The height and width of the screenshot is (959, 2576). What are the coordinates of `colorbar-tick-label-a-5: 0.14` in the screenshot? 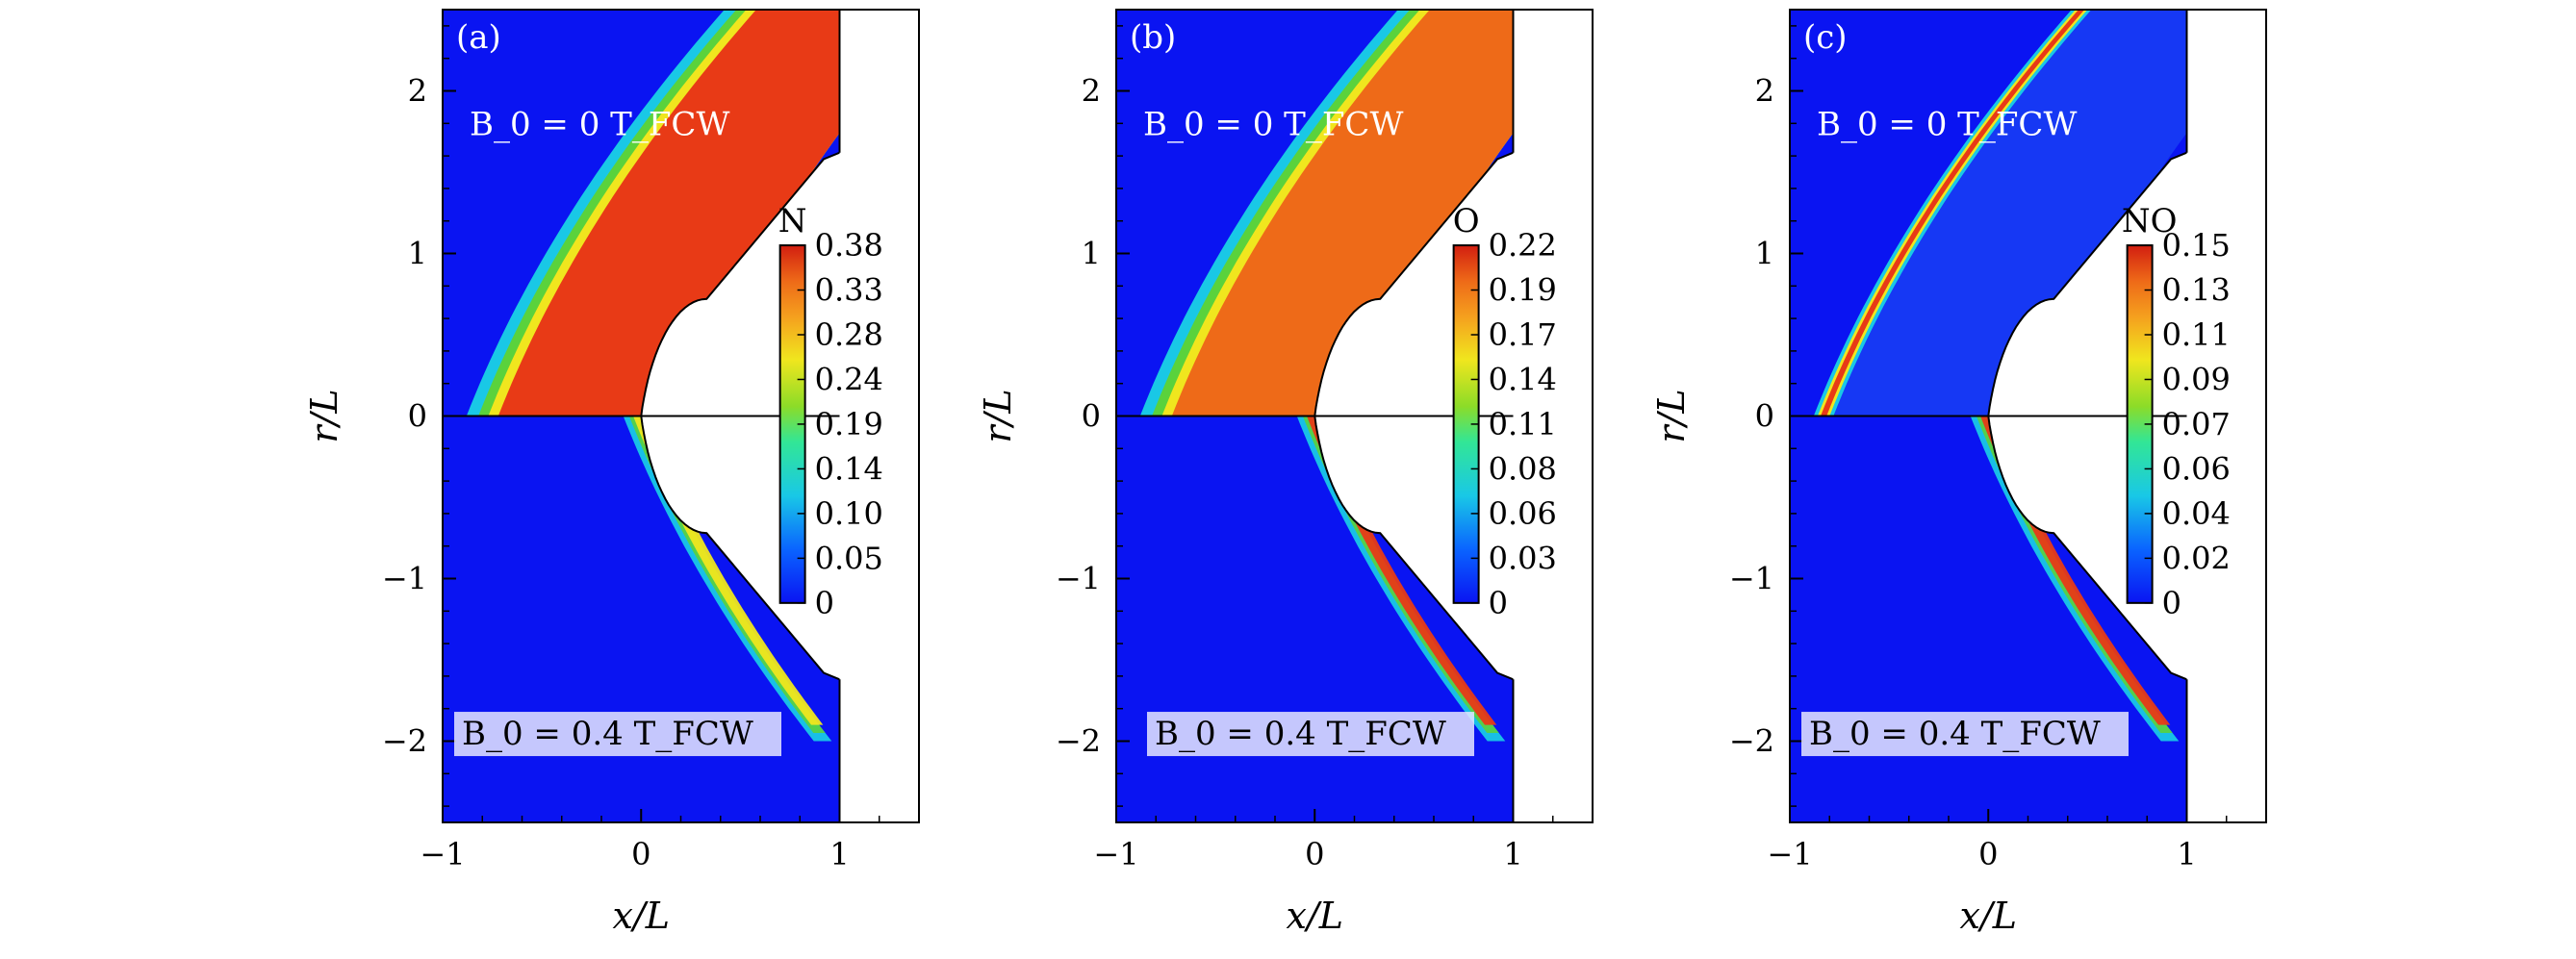 It's located at (849, 468).